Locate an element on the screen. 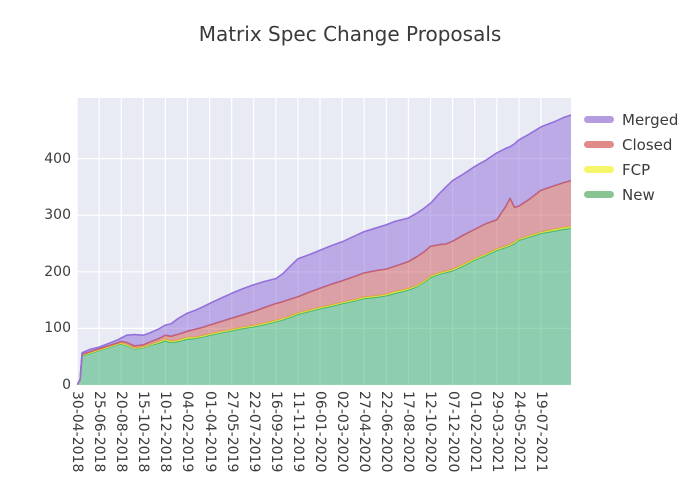  legend-swatch-new is located at coordinates (599, 194).